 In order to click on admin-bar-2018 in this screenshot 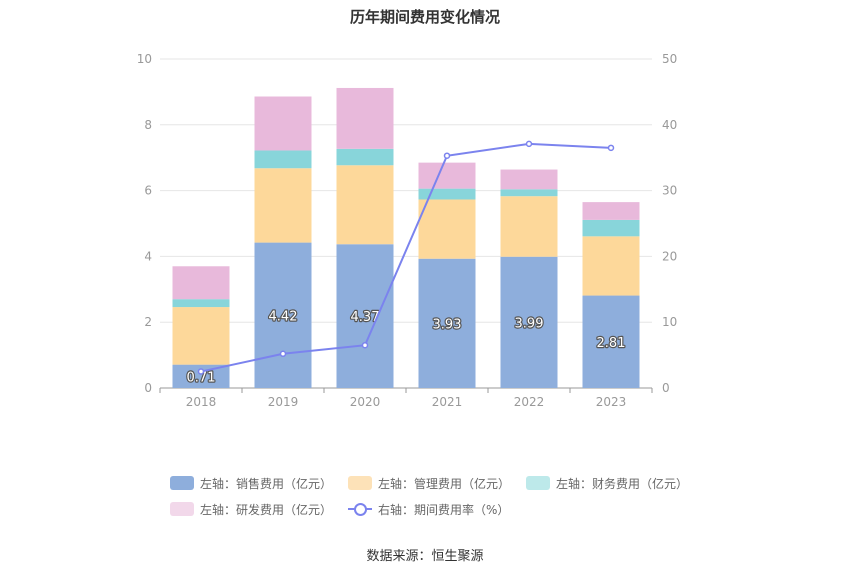, I will do `click(201, 336)`.